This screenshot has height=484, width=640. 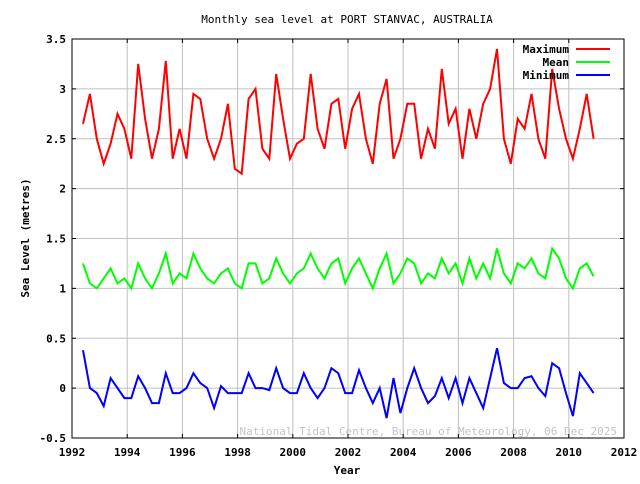 What do you see at coordinates (403, 452) in the screenshot?
I see `x-tick-label: 2004` at bounding box center [403, 452].